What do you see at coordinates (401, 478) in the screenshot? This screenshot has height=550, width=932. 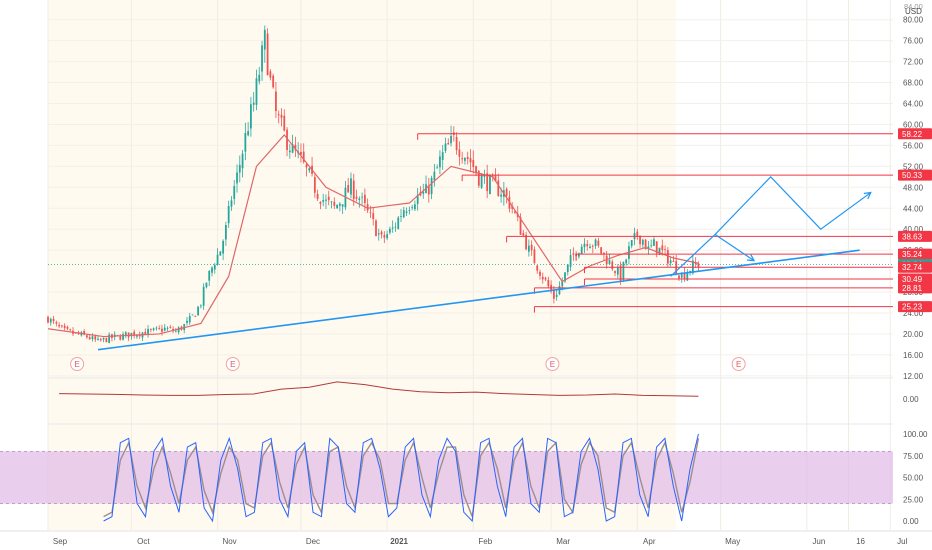 I see `stochastic-k-line` at bounding box center [401, 478].